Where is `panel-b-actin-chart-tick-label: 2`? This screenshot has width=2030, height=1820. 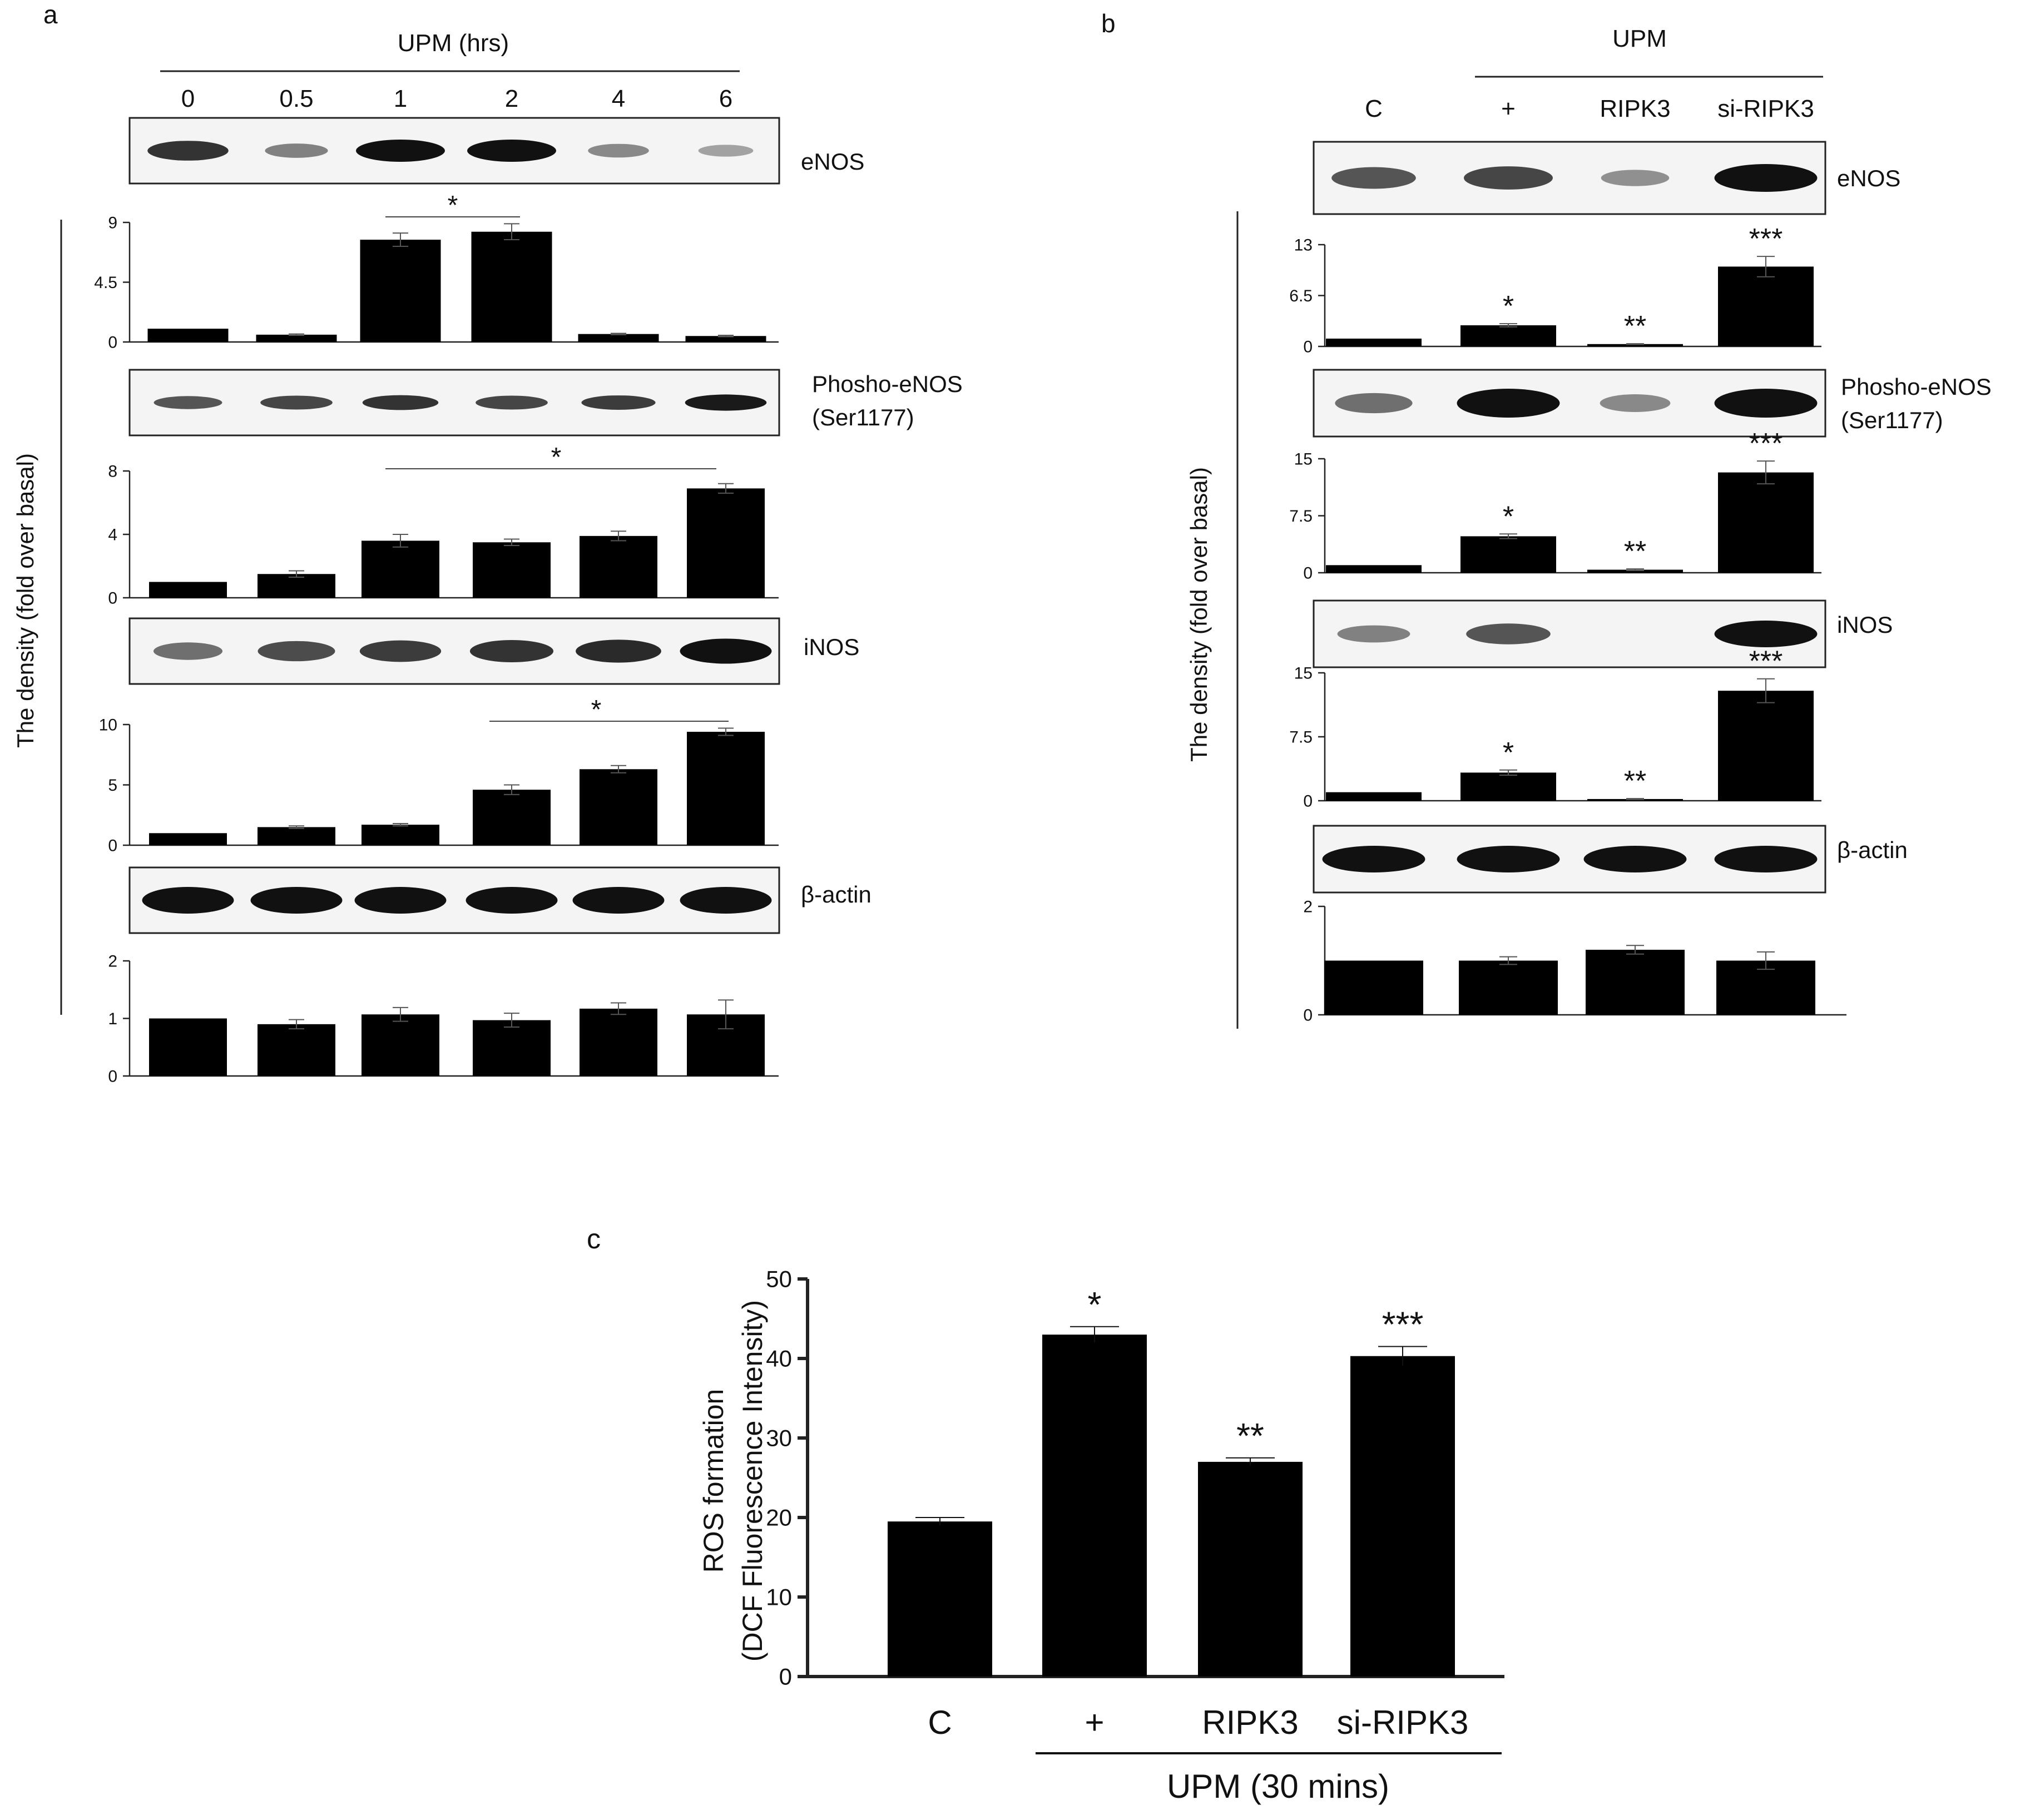
panel-b-actin-chart-tick-label: 2 is located at coordinates (1308, 907).